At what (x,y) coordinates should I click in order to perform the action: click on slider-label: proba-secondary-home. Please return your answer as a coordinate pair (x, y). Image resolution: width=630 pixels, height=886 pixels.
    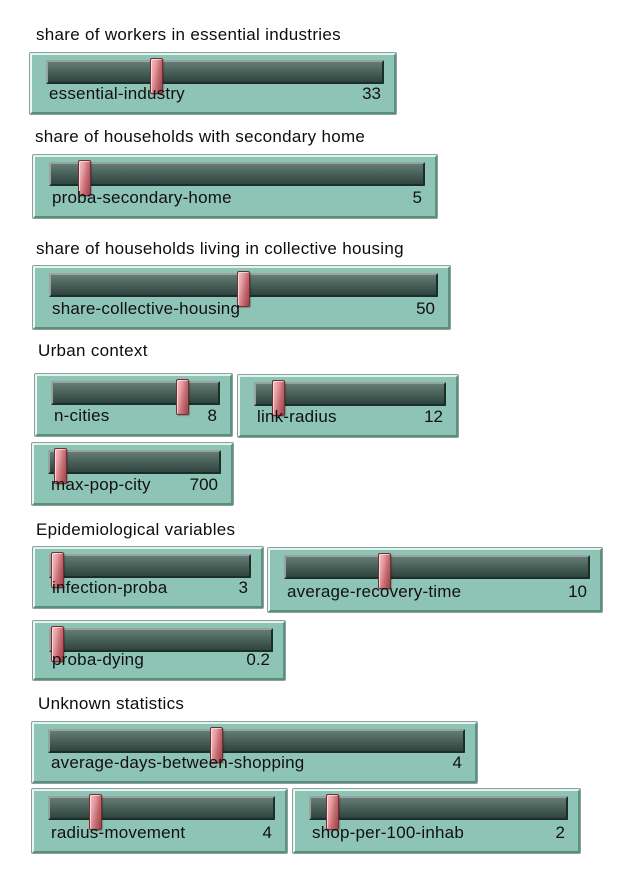
    Looking at the image, I should click on (142, 197).